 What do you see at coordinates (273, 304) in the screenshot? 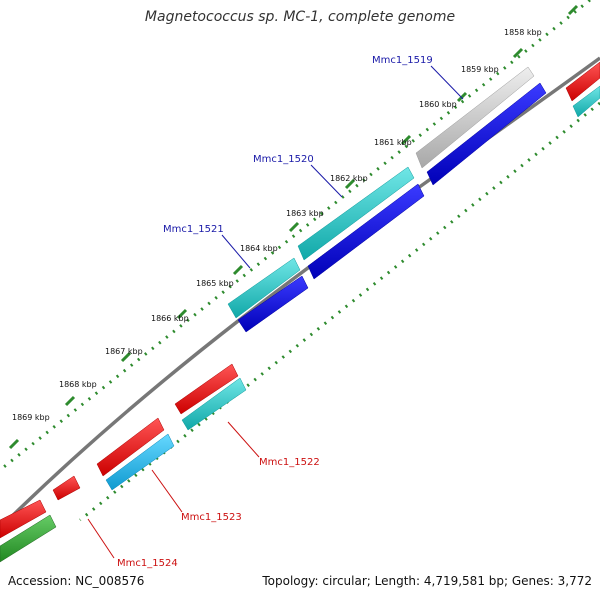
I see `gene-arrow-mmc1-1521-strand2` at bounding box center [273, 304].